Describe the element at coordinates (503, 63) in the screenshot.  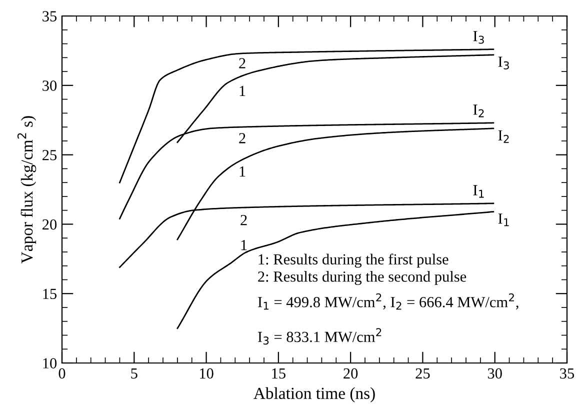
I see `series-label: I$_{3}$` at that location.